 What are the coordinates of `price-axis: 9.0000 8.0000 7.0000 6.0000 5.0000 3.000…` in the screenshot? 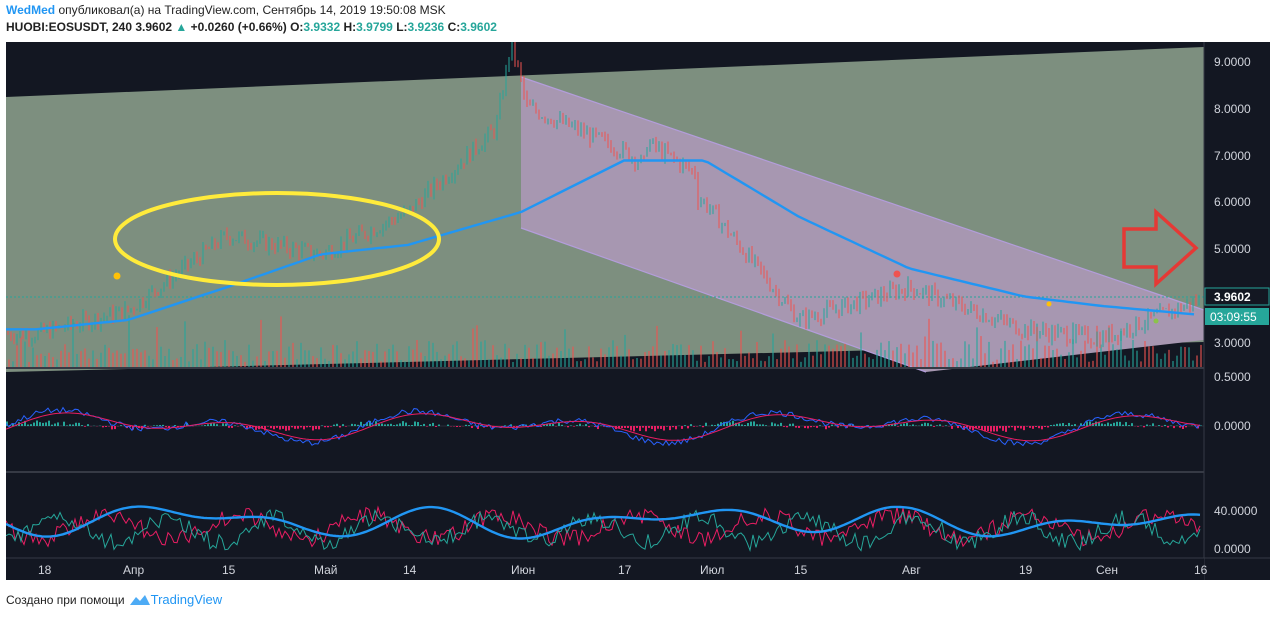 It's located at (1237, 305).